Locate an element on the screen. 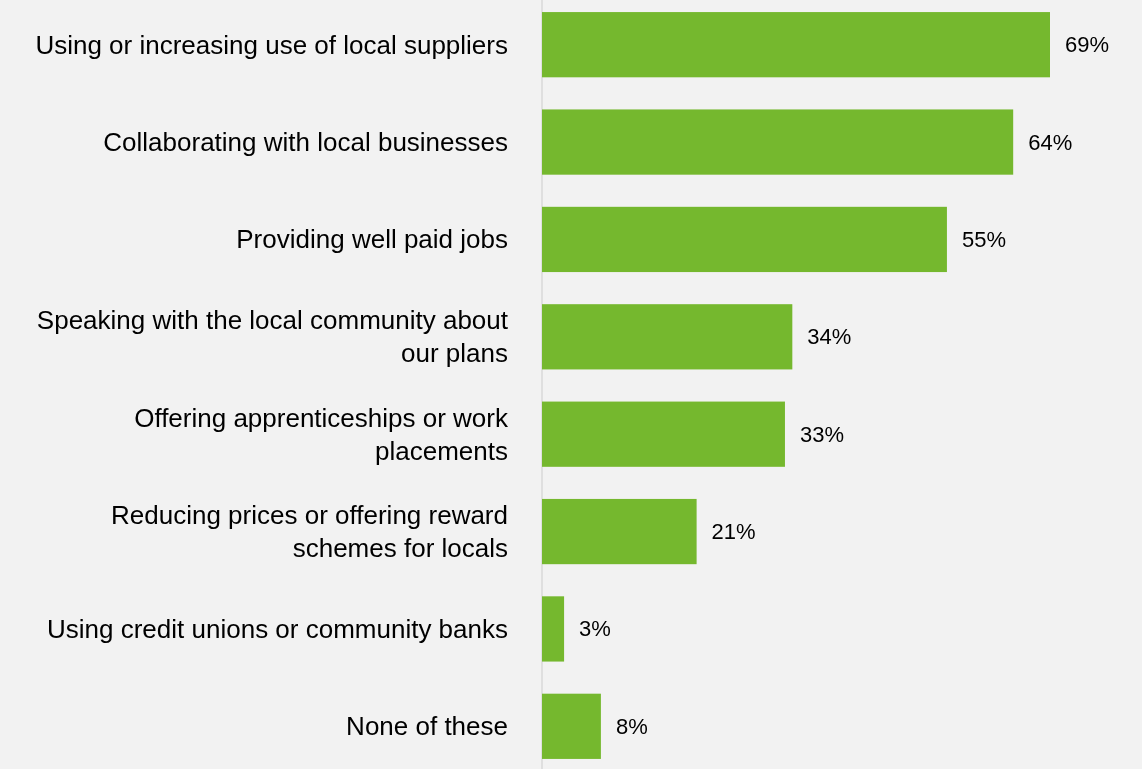 This screenshot has width=1142, height=769. y-tick-label: Offering apprenticeships or work placements is located at coordinates (321, 434).